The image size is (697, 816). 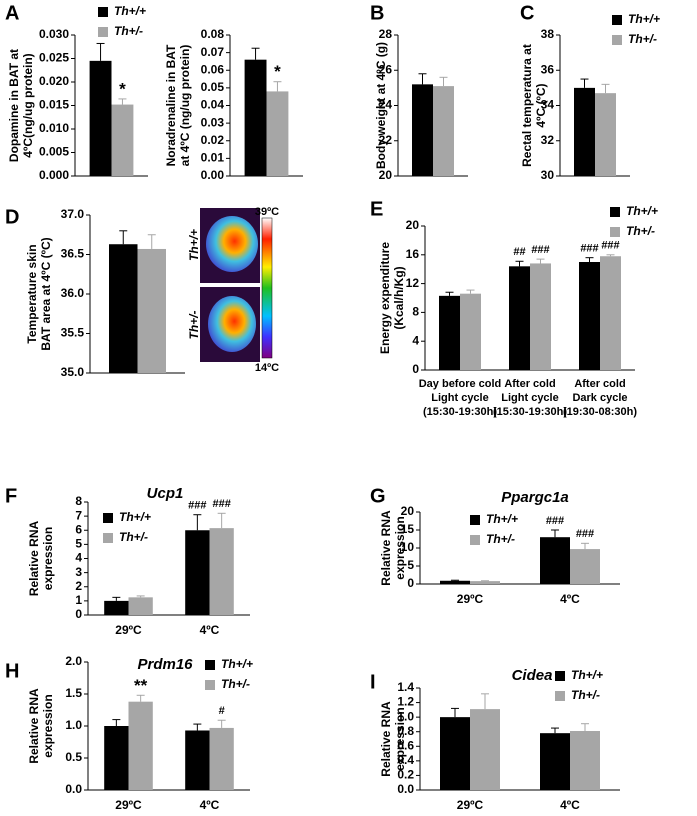 I want to click on y-tick-label: 0.07, so click(x=213, y=52).